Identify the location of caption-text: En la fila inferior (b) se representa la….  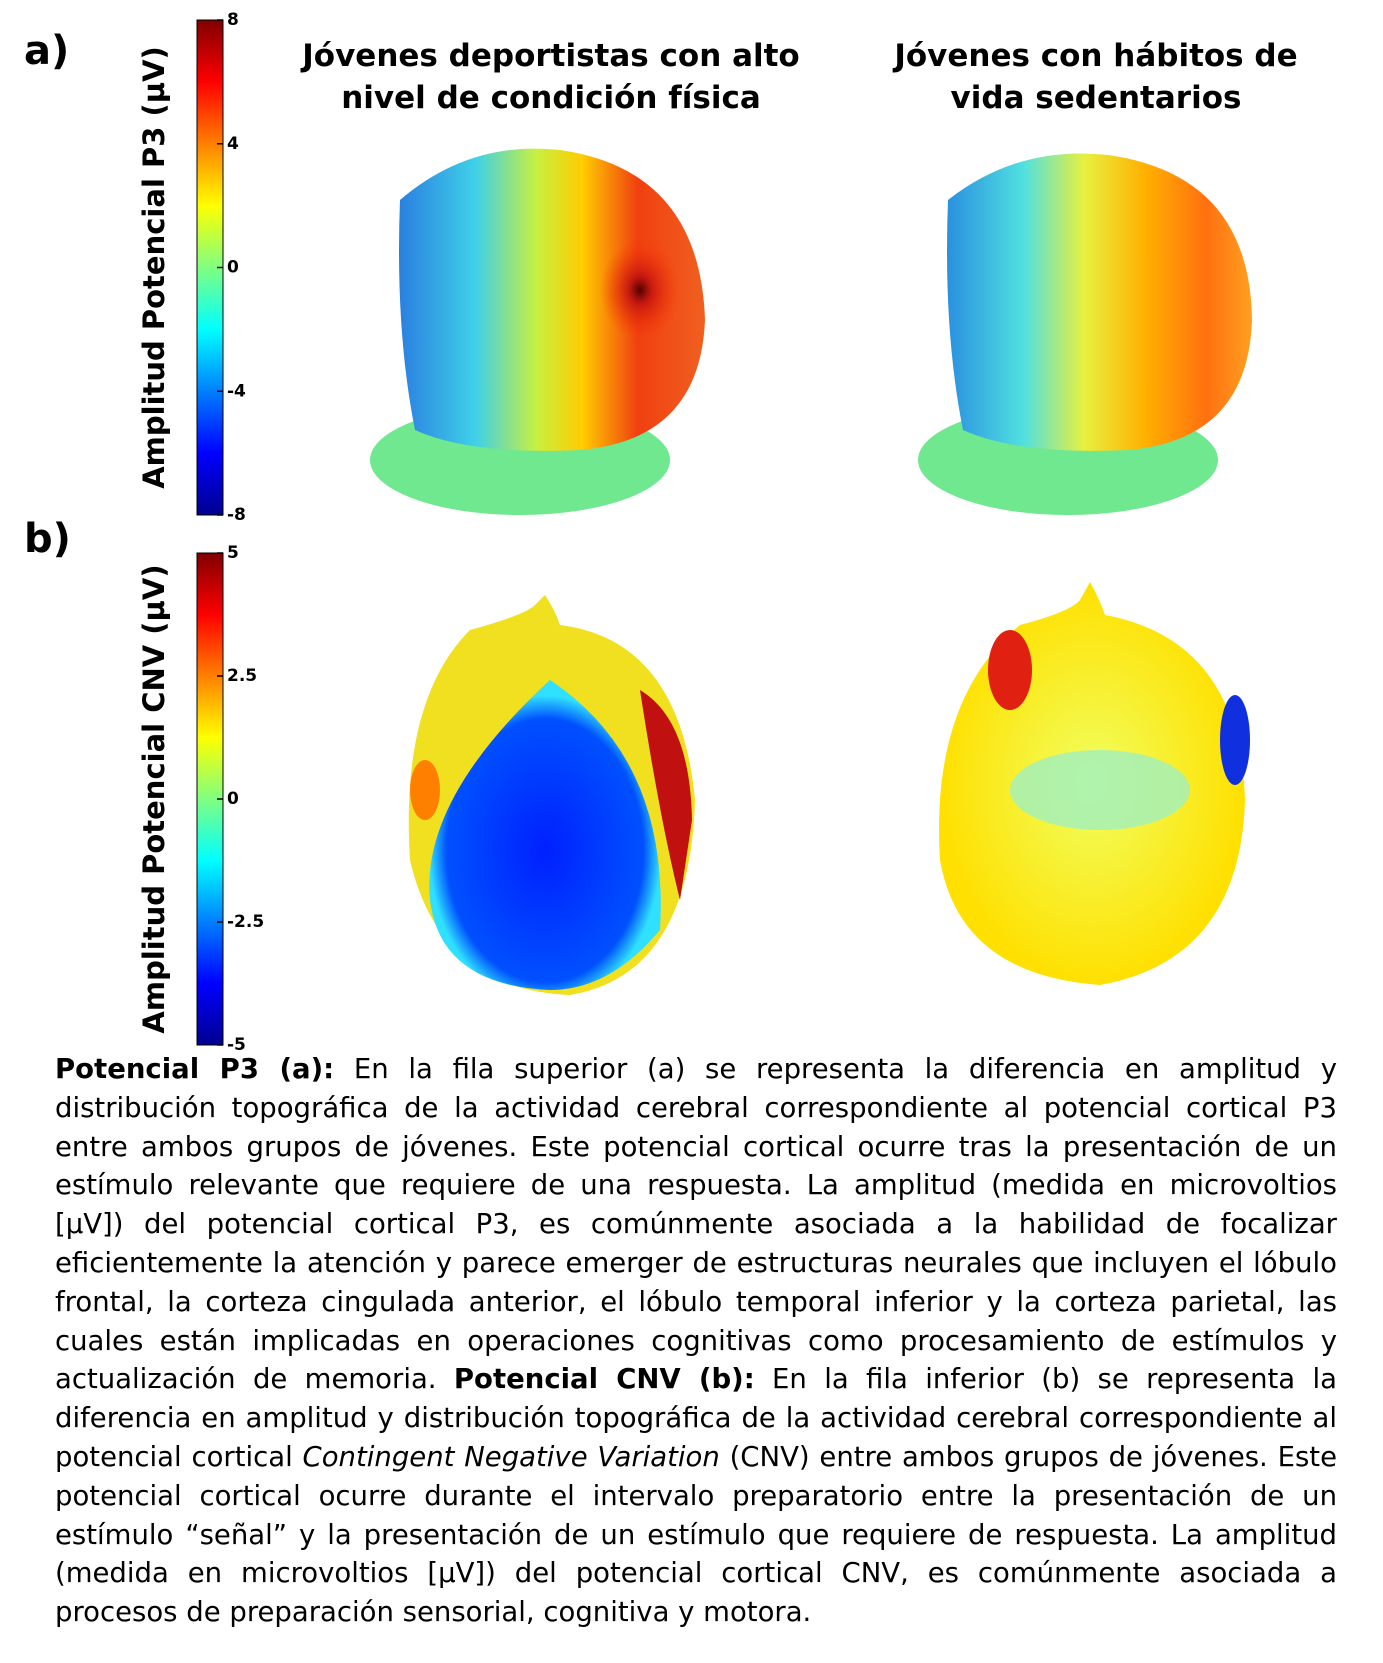
(696, 1418).